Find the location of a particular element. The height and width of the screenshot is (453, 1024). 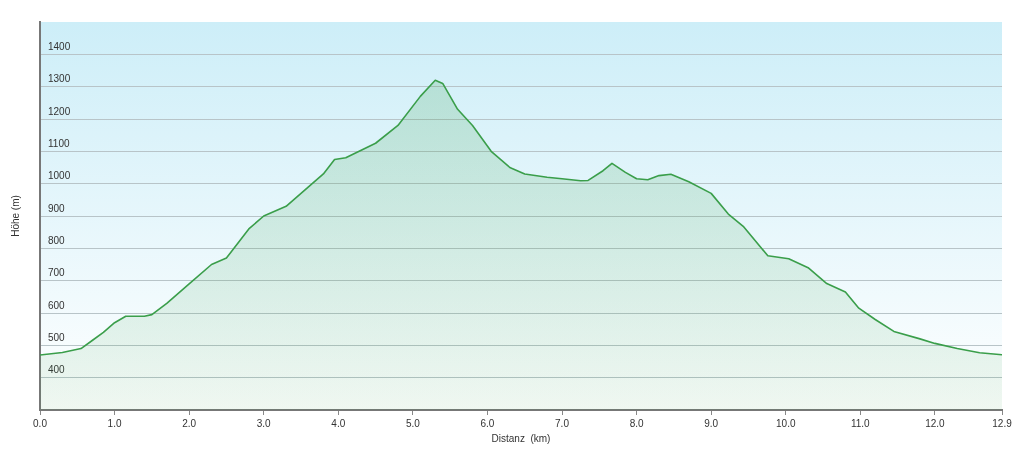

x-axis-title: Distanz (km) is located at coordinates (521, 438).